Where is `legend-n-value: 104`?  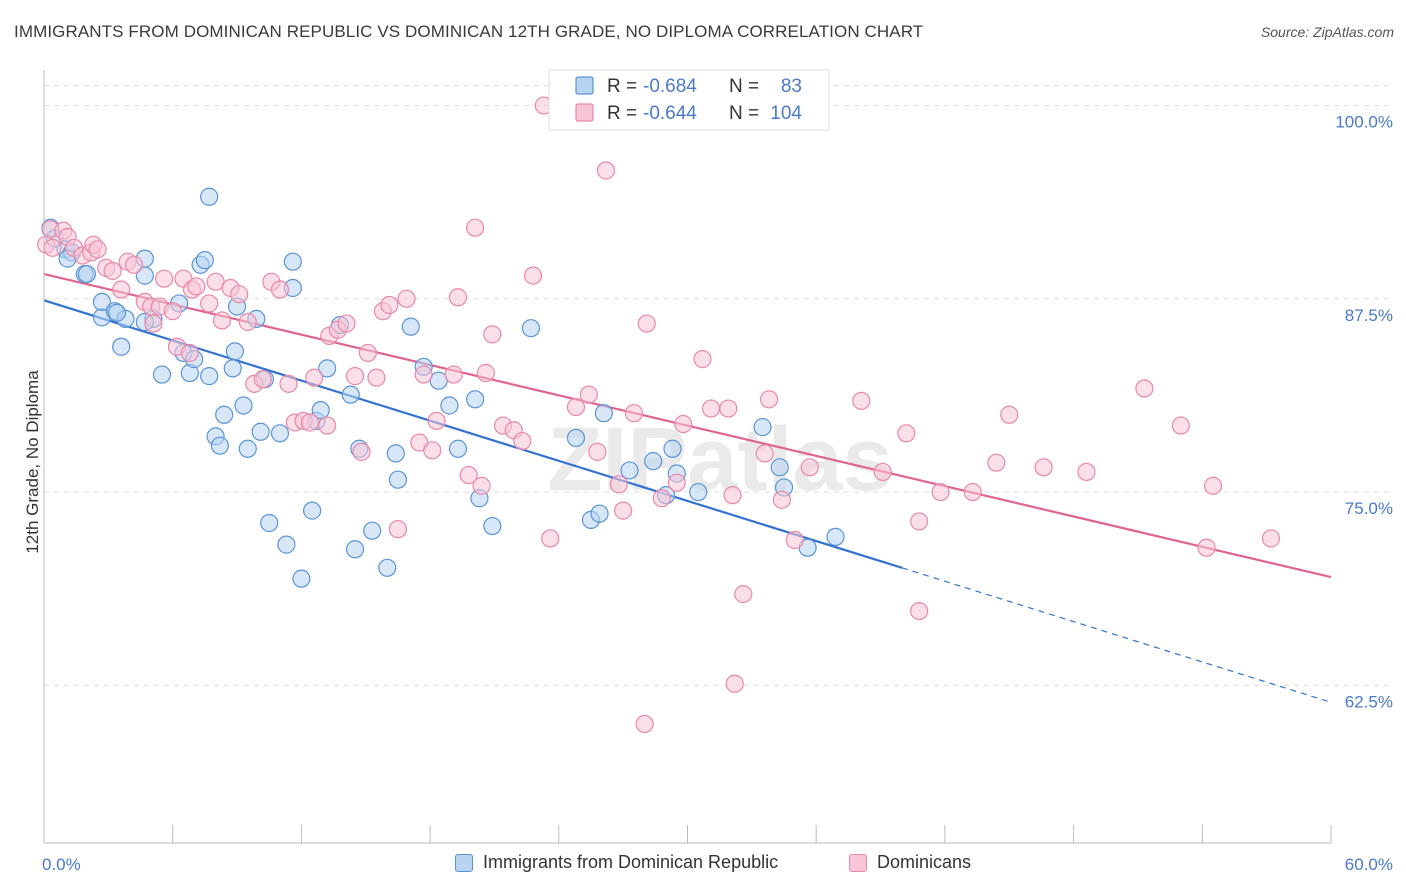 legend-n-value: 104 is located at coordinates (786, 113).